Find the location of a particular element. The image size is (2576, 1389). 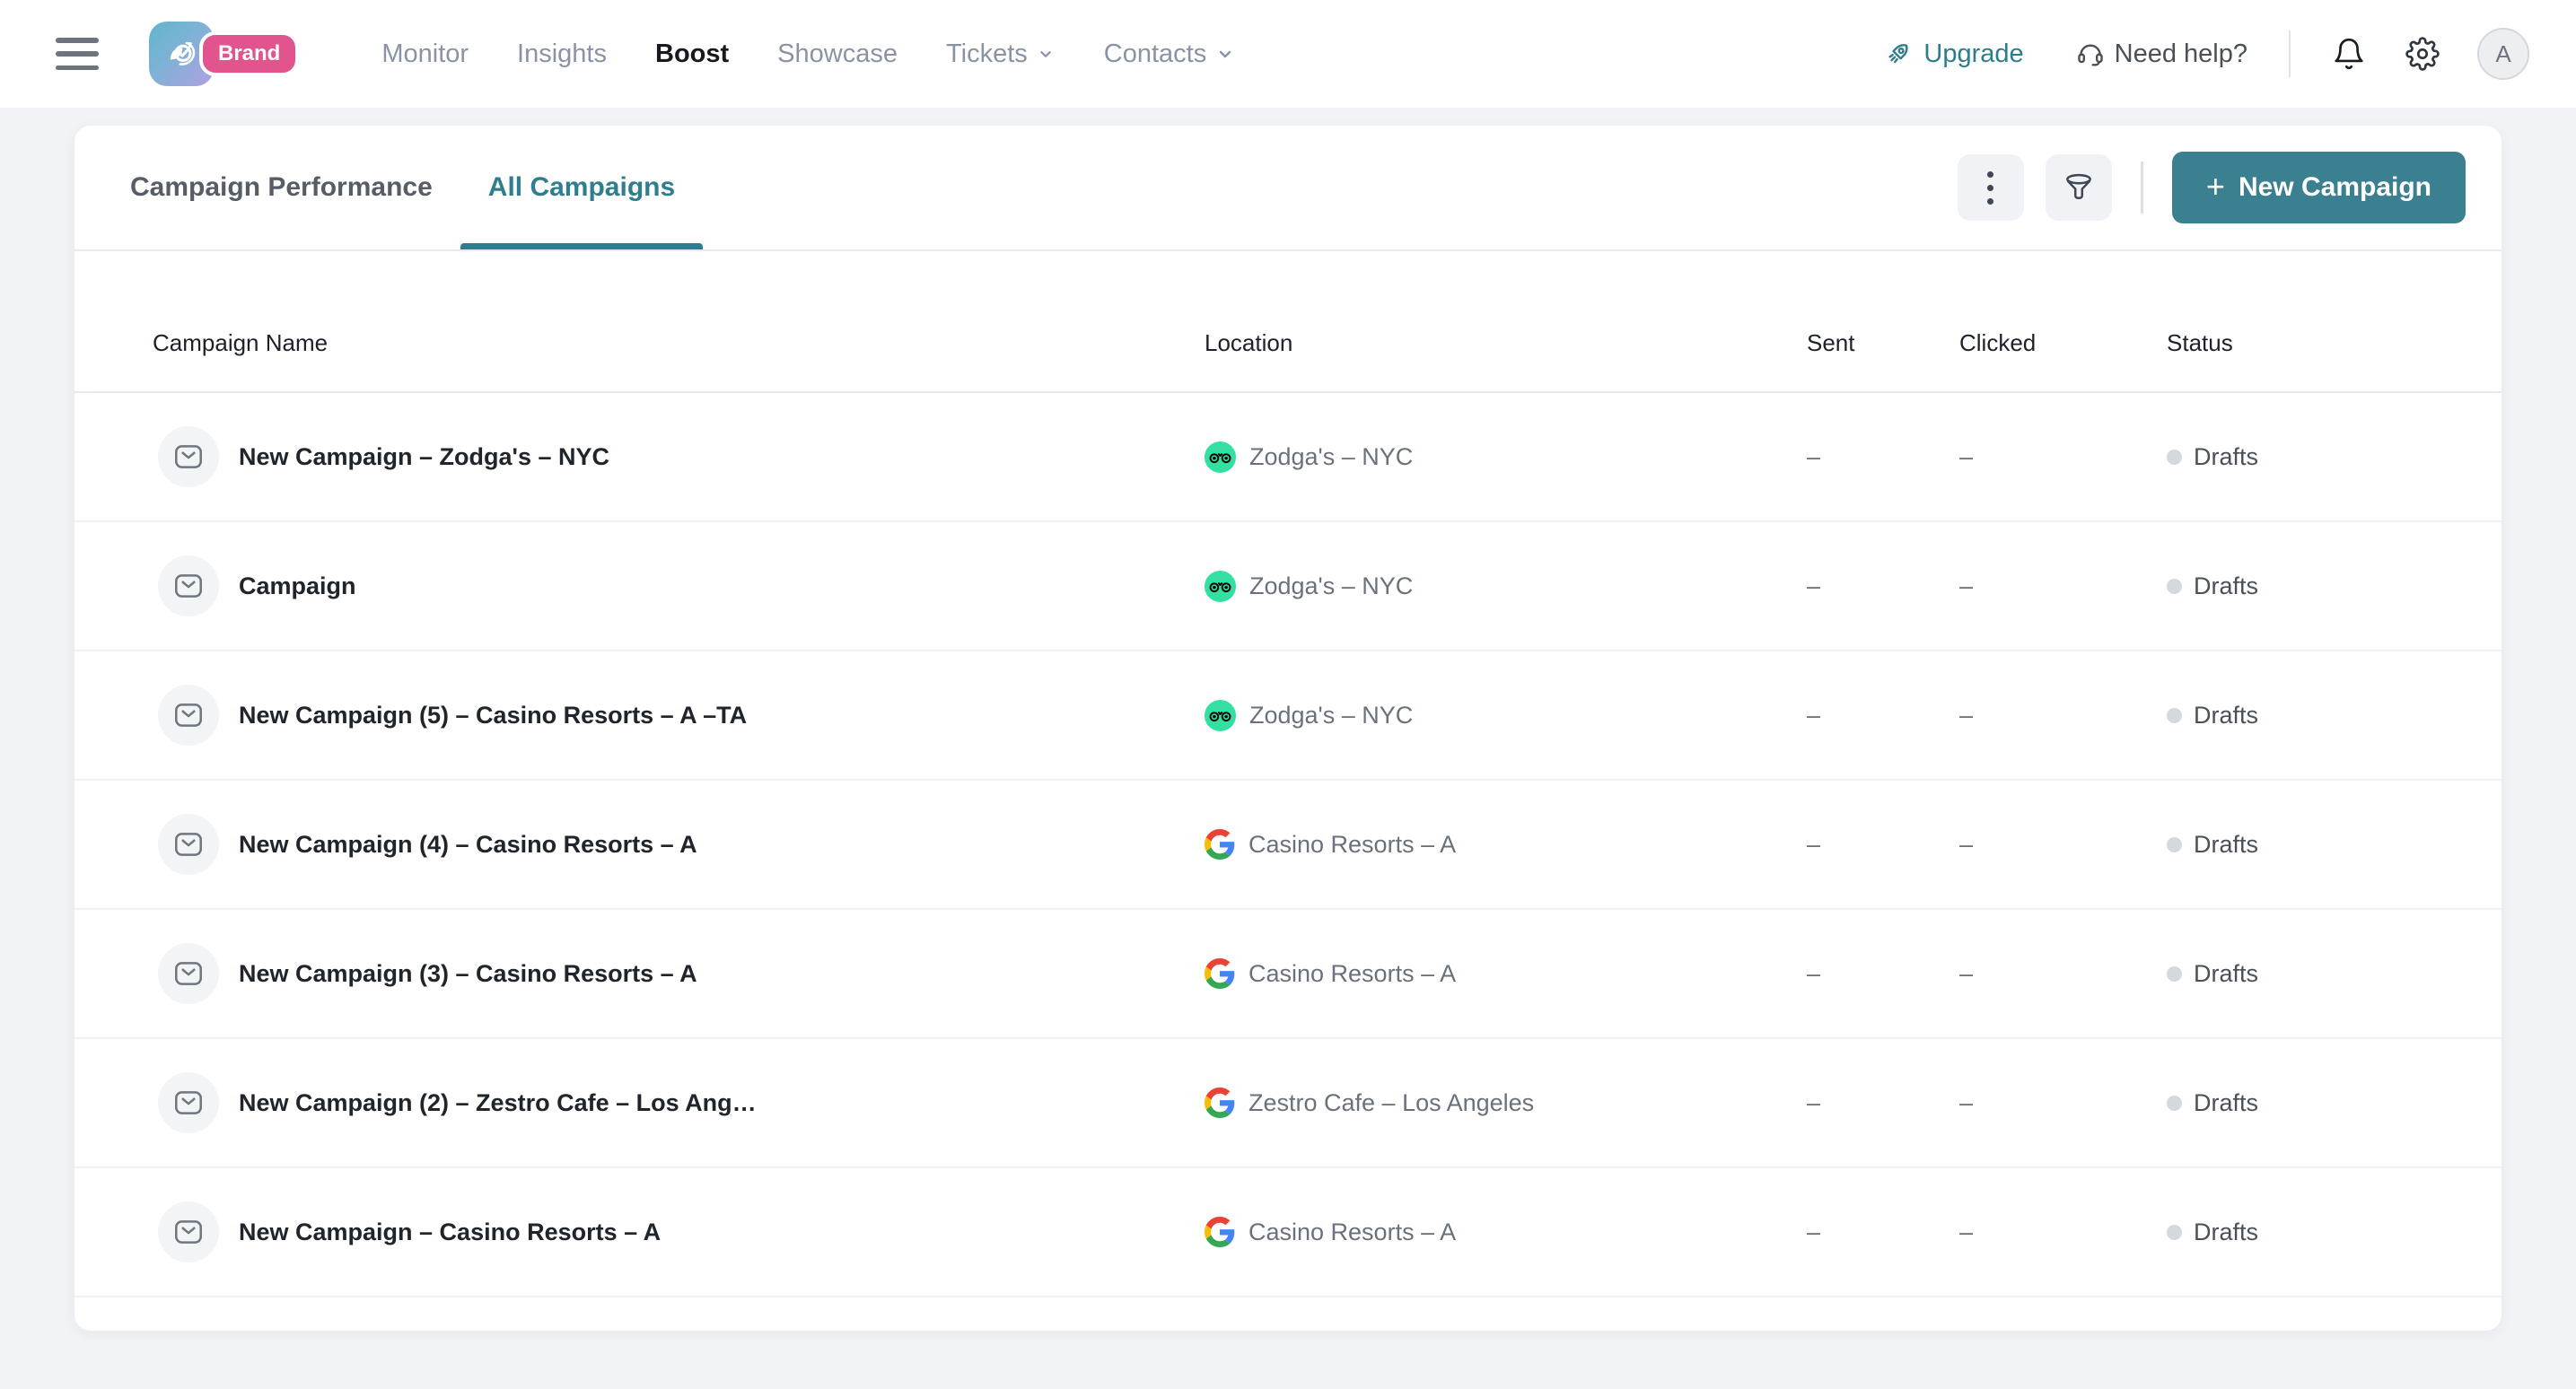

user-avatar: A is located at coordinates (2503, 54).